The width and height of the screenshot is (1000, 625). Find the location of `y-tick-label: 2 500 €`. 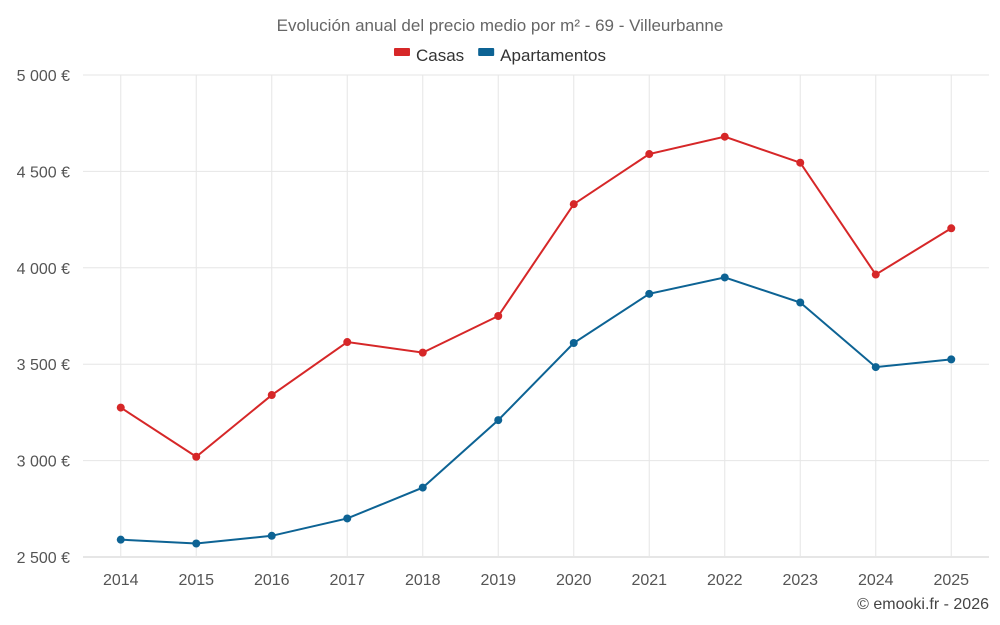

y-tick-label: 2 500 € is located at coordinates (43, 558).